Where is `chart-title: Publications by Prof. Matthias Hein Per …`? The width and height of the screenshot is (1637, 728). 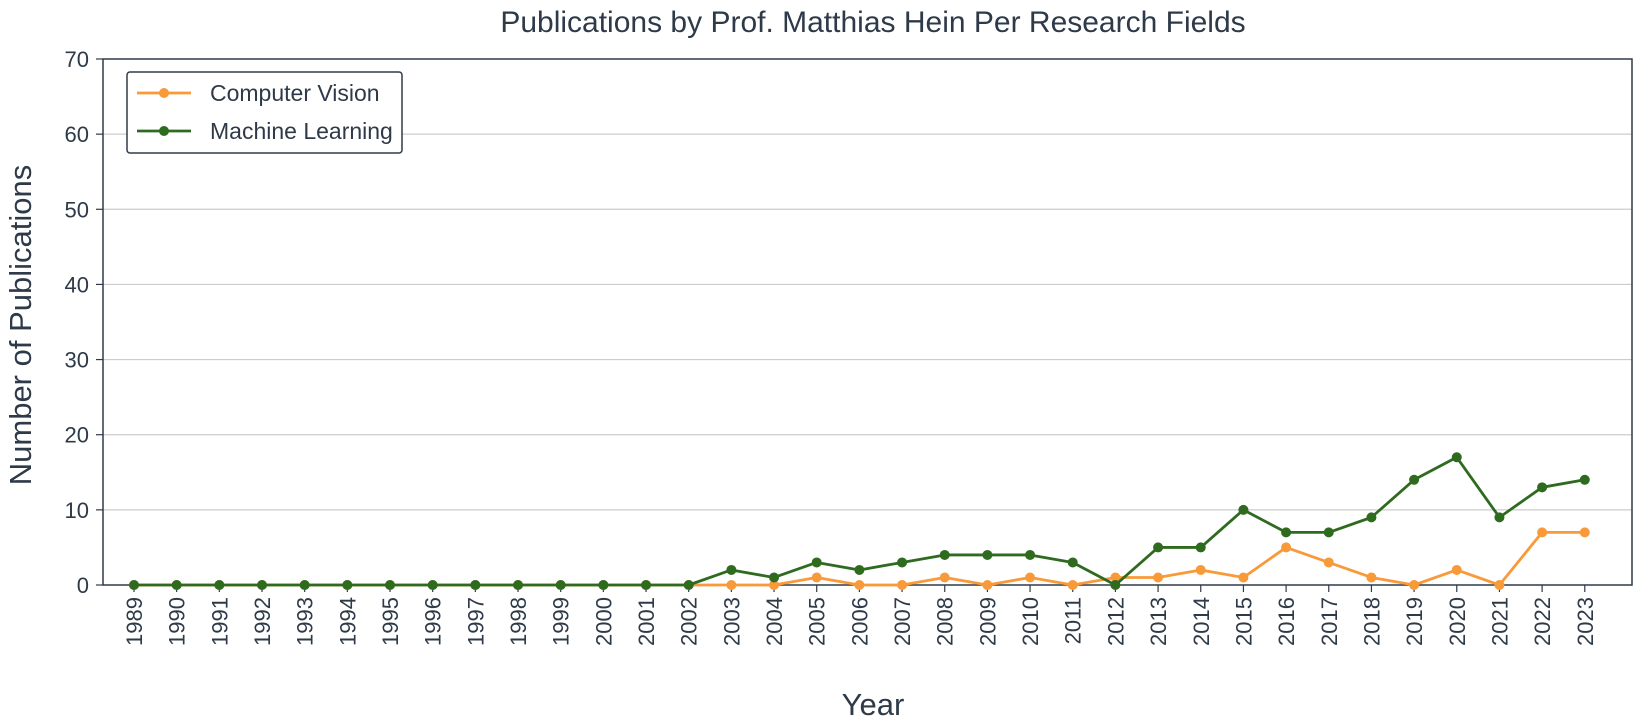
chart-title: Publications by Prof. Matthias Hein Per … is located at coordinates (872, 22).